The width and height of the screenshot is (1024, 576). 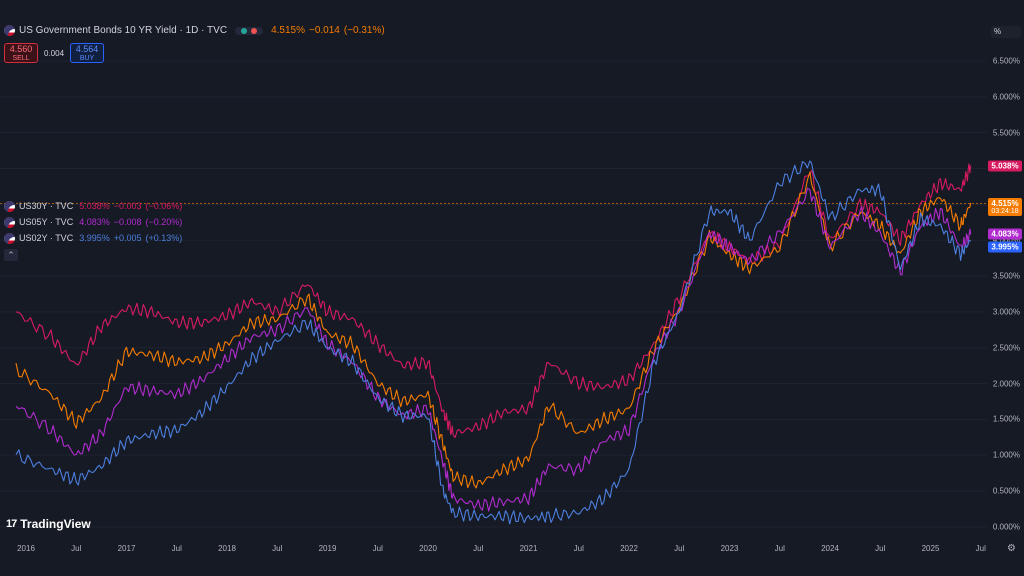 What do you see at coordinates (127, 238) in the screenshot?
I see `legend-change: +0.005` at bounding box center [127, 238].